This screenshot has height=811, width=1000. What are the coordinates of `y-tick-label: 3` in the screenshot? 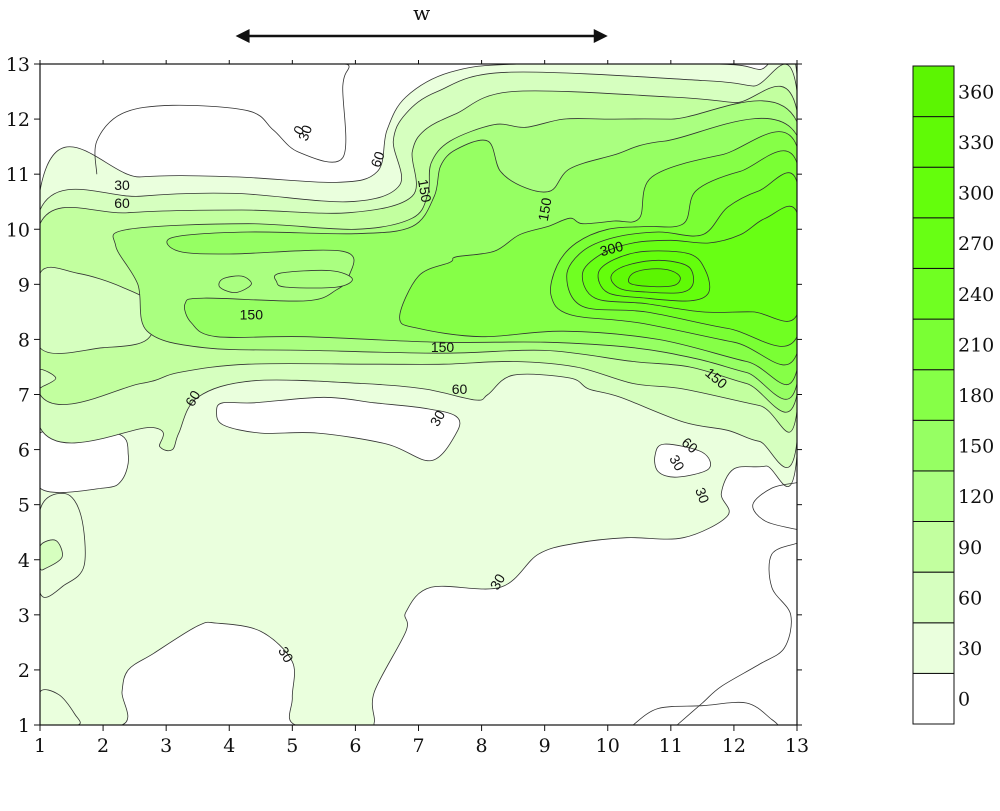 It's located at (24, 616).